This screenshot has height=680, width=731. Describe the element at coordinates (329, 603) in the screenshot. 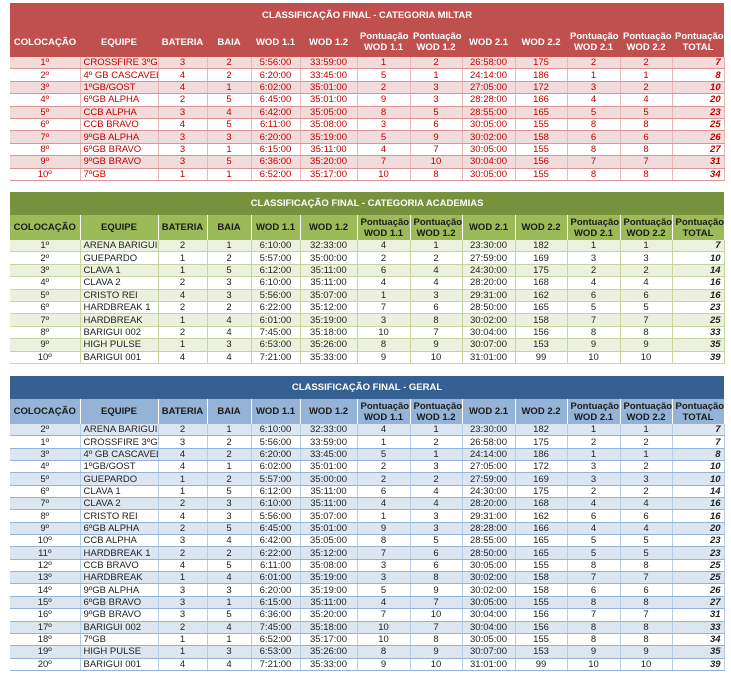

I see `cell: 35:11:00` at that location.